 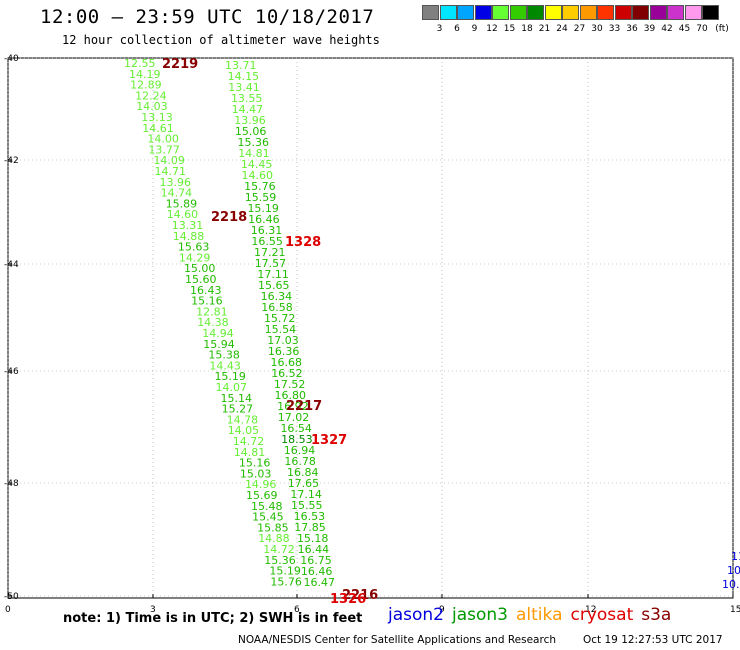 I want to click on left-track-value: 15.16, so click(x=207, y=301).